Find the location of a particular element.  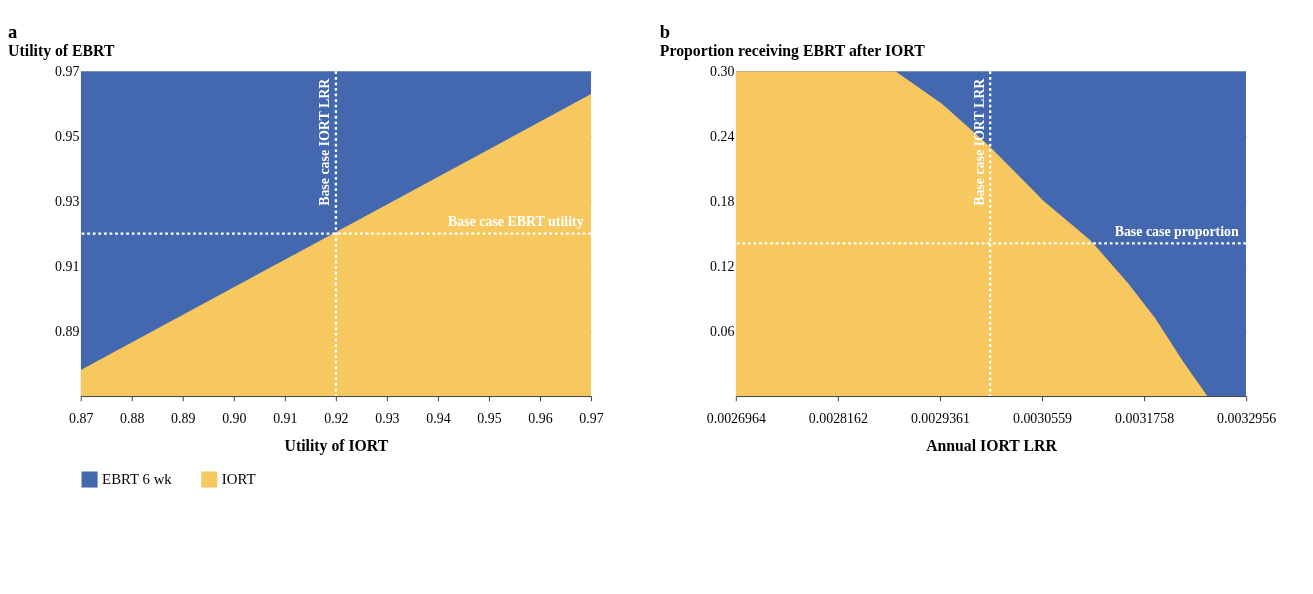

x-tick-label: 0.89 is located at coordinates (183, 419).